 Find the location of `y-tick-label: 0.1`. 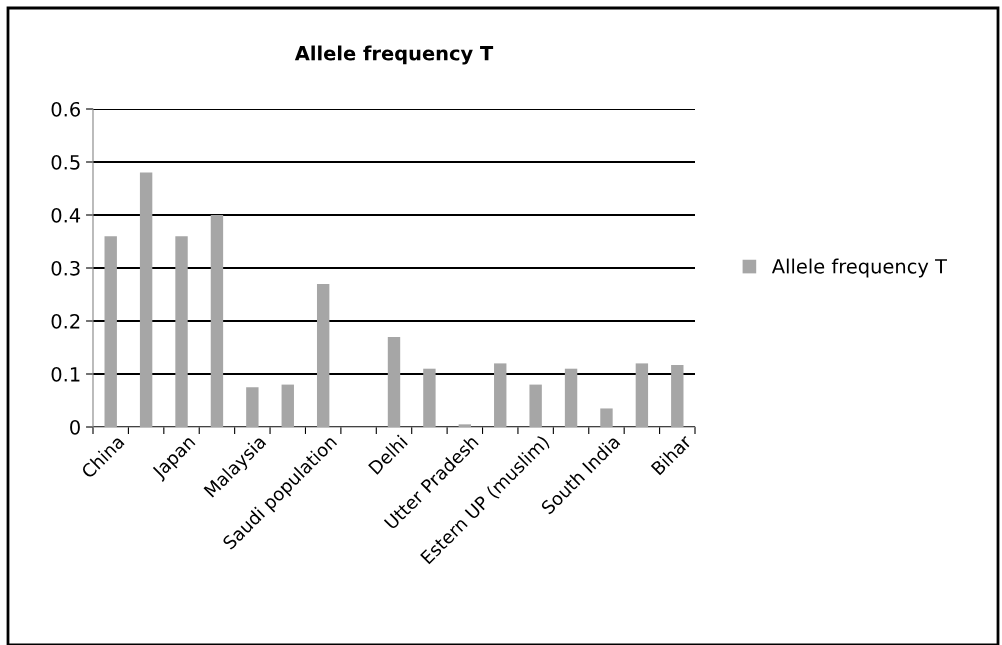

y-tick-label: 0.1 is located at coordinates (65, 374).